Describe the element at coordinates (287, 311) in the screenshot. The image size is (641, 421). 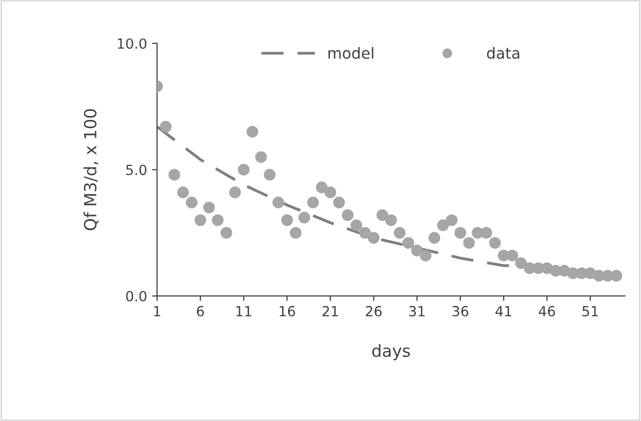
I see `x-tick-label: 16` at that location.